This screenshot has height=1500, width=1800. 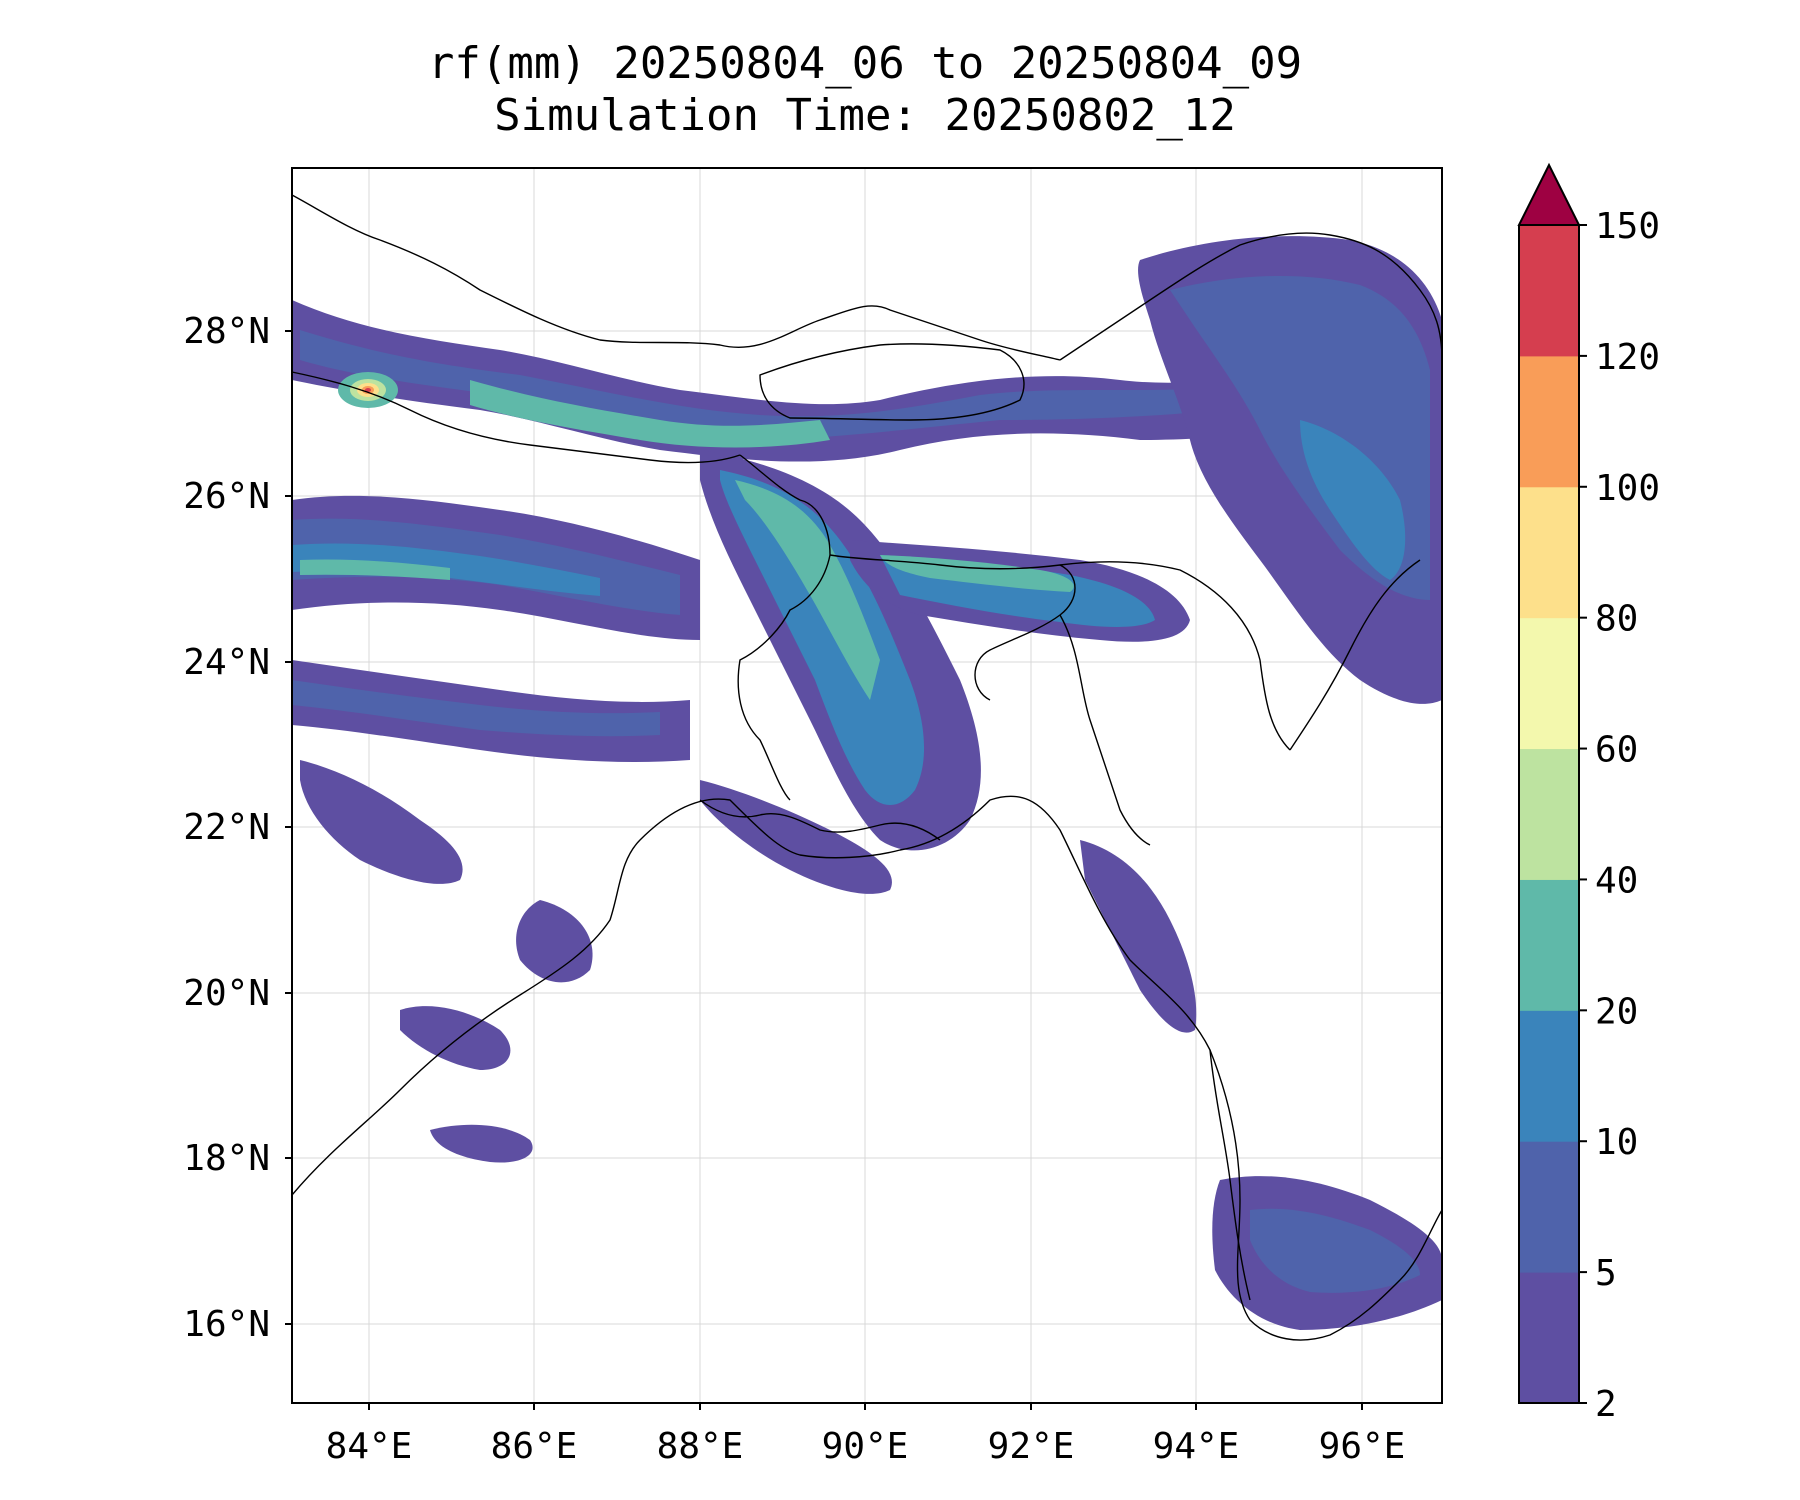 I want to click on border-nepal-south, so click(x=516, y=417).